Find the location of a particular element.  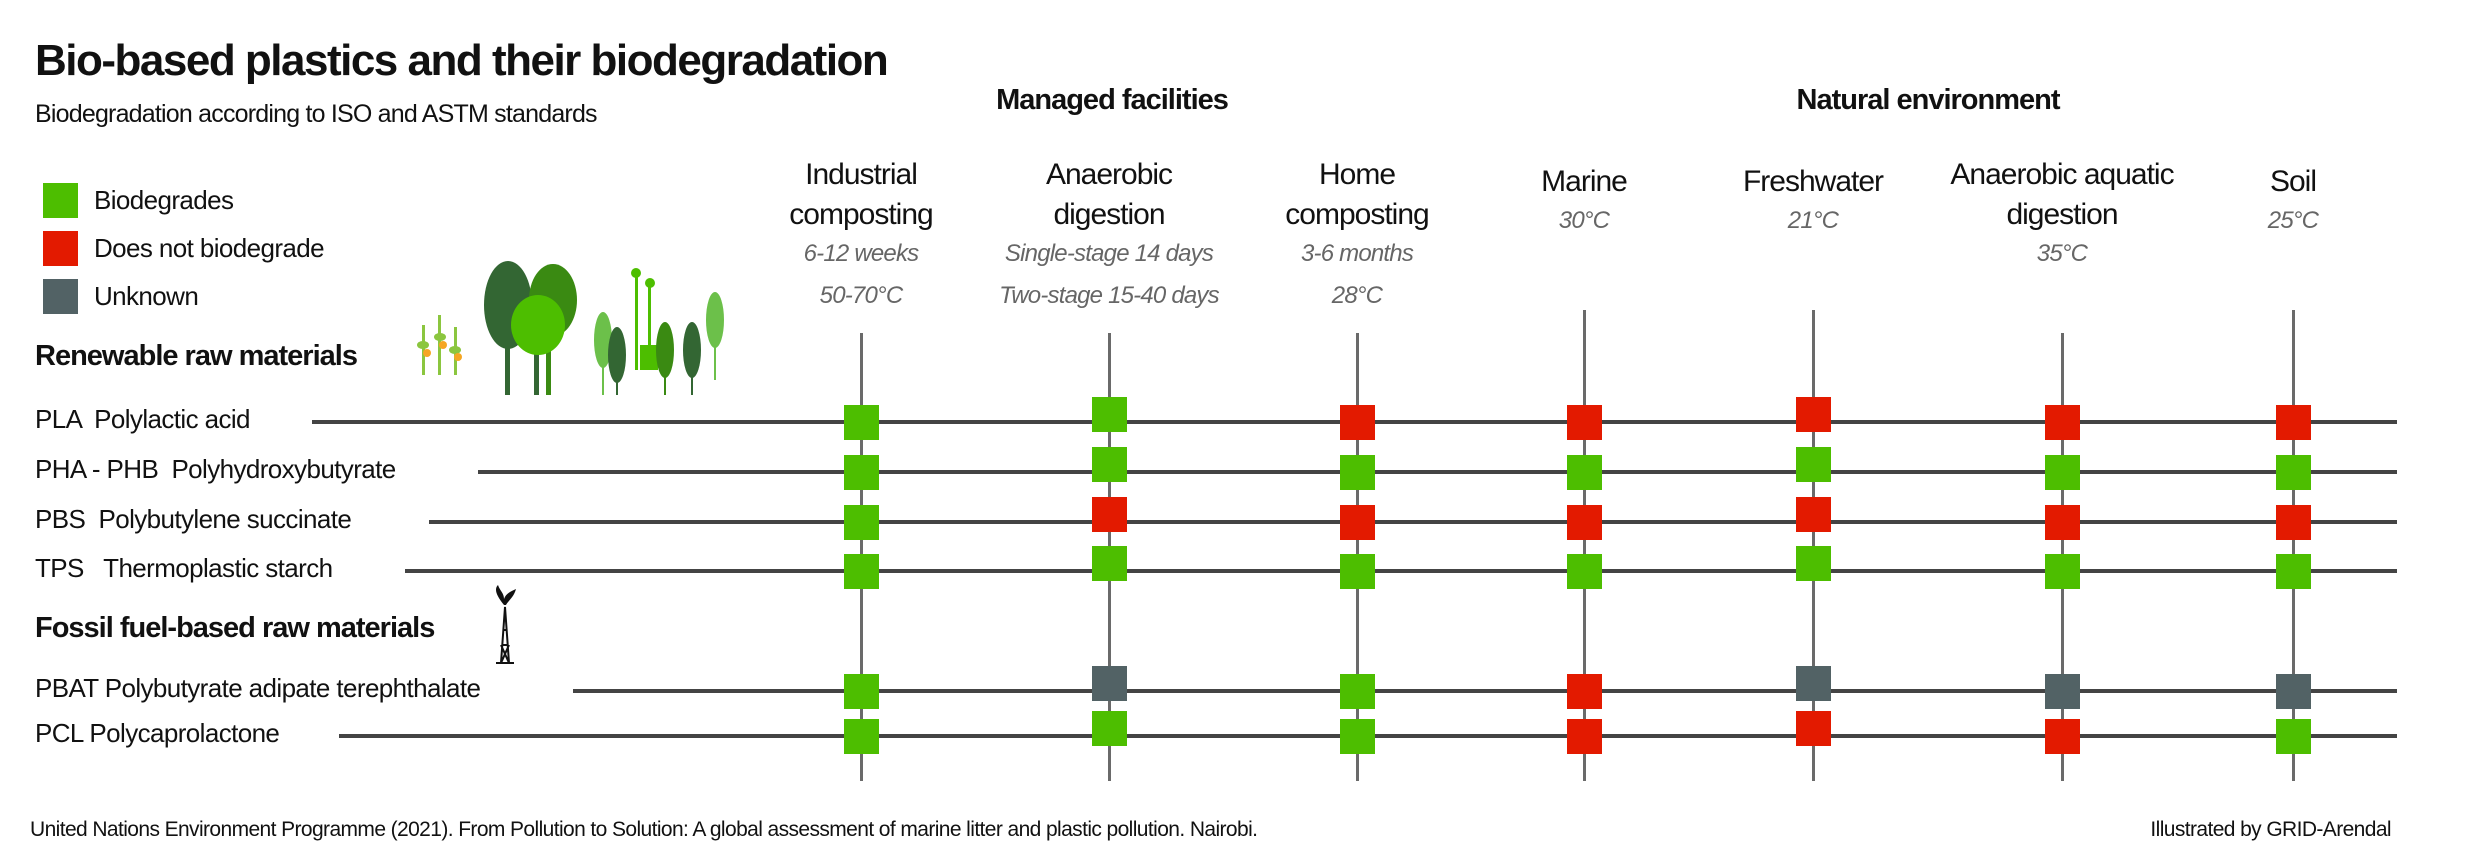

row-label: PBS Polybutylene succinate is located at coordinates (193, 519).